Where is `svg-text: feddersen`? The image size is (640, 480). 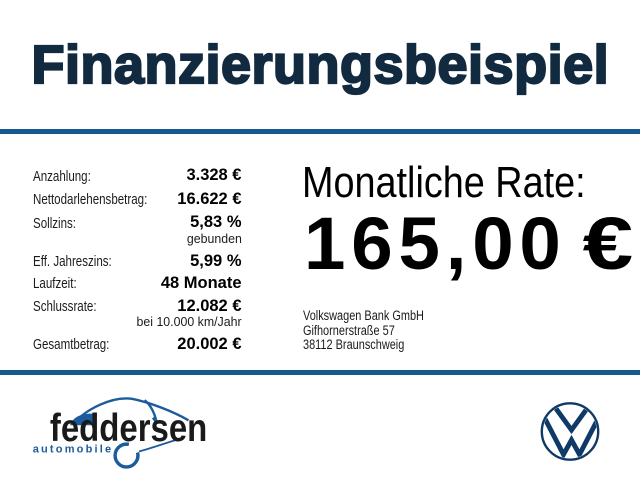 svg-text: feddersen is located at coordinates (128, 427).